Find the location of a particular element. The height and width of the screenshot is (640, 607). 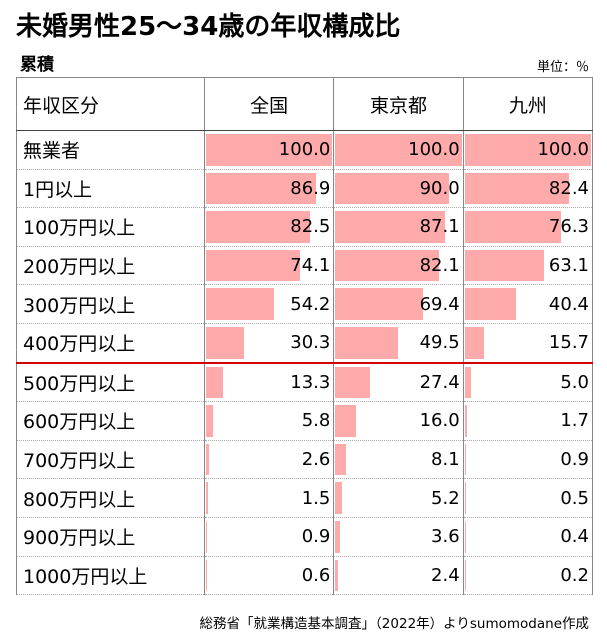

value-label: 8.1 is located at coordinates (445, 460).